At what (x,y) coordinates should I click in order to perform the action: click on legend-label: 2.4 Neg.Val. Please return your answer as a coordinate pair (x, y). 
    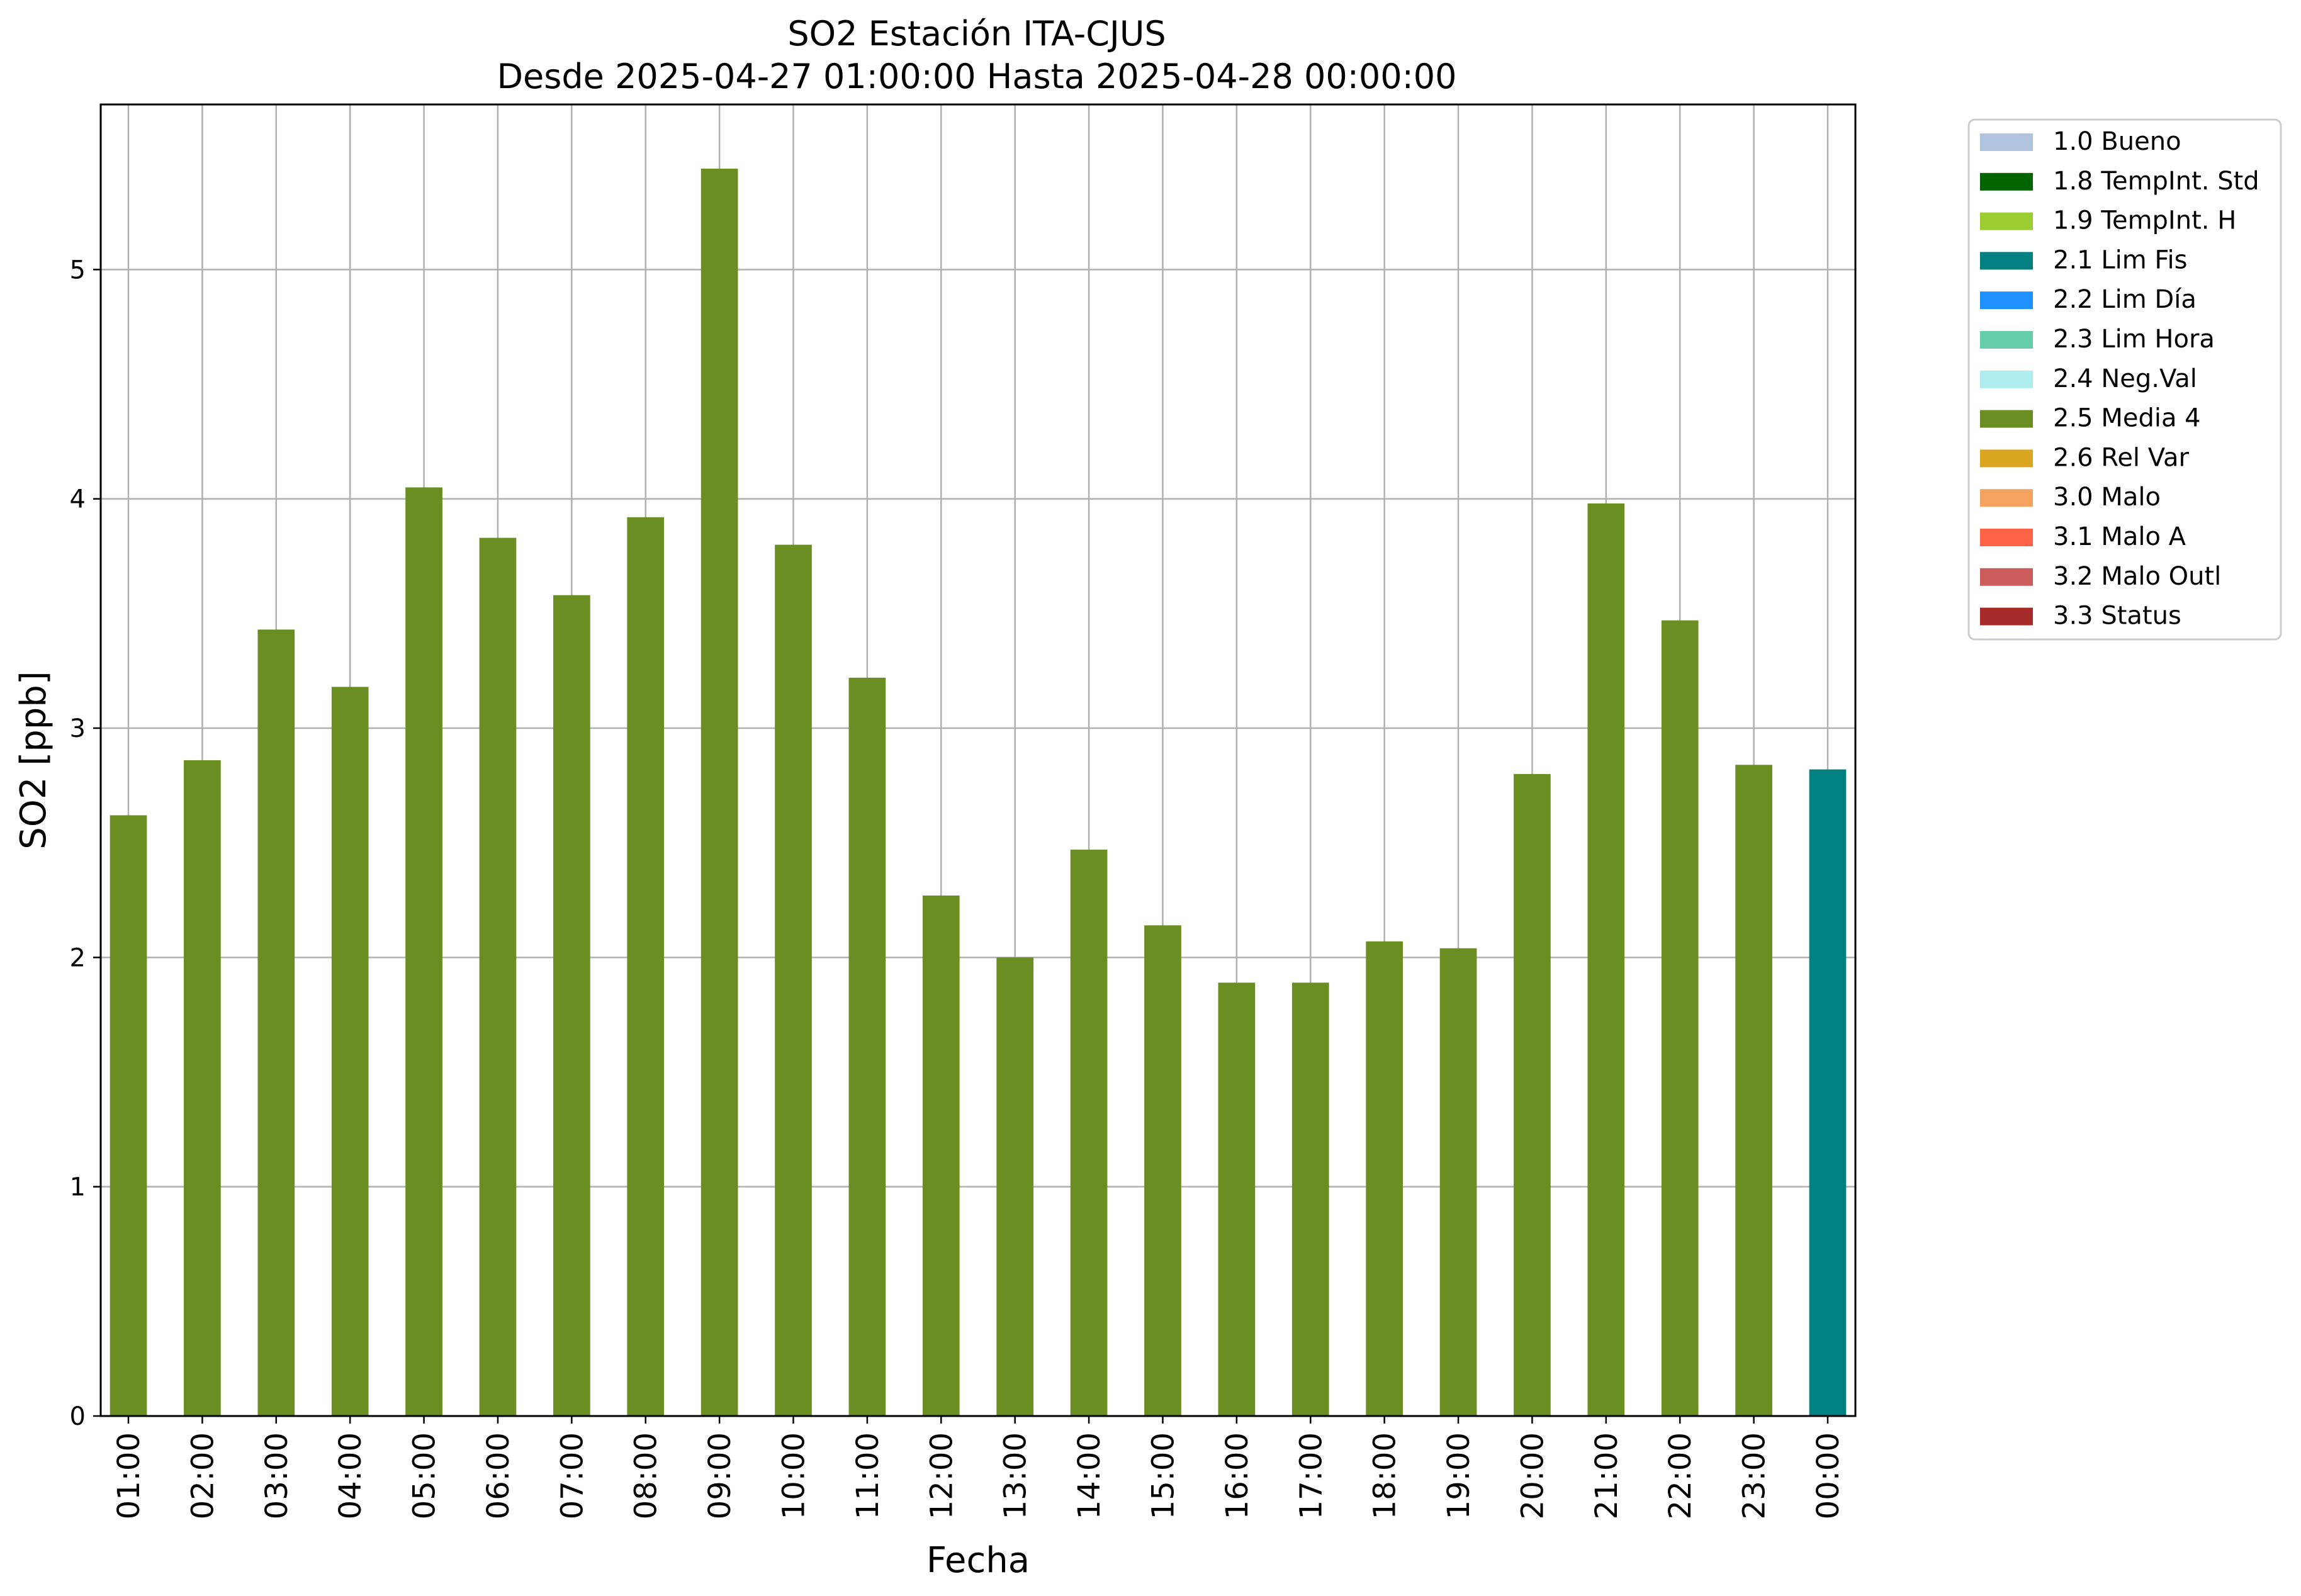
    Looking at the image, I should click on (2125, 378).